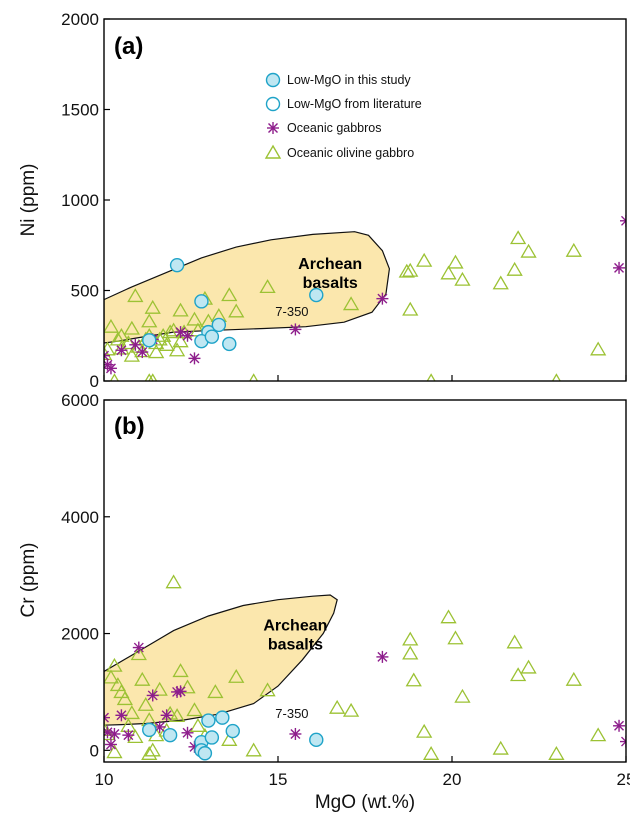  I want to click on annotation-7-350-b: 7-350, so click(291, 713).